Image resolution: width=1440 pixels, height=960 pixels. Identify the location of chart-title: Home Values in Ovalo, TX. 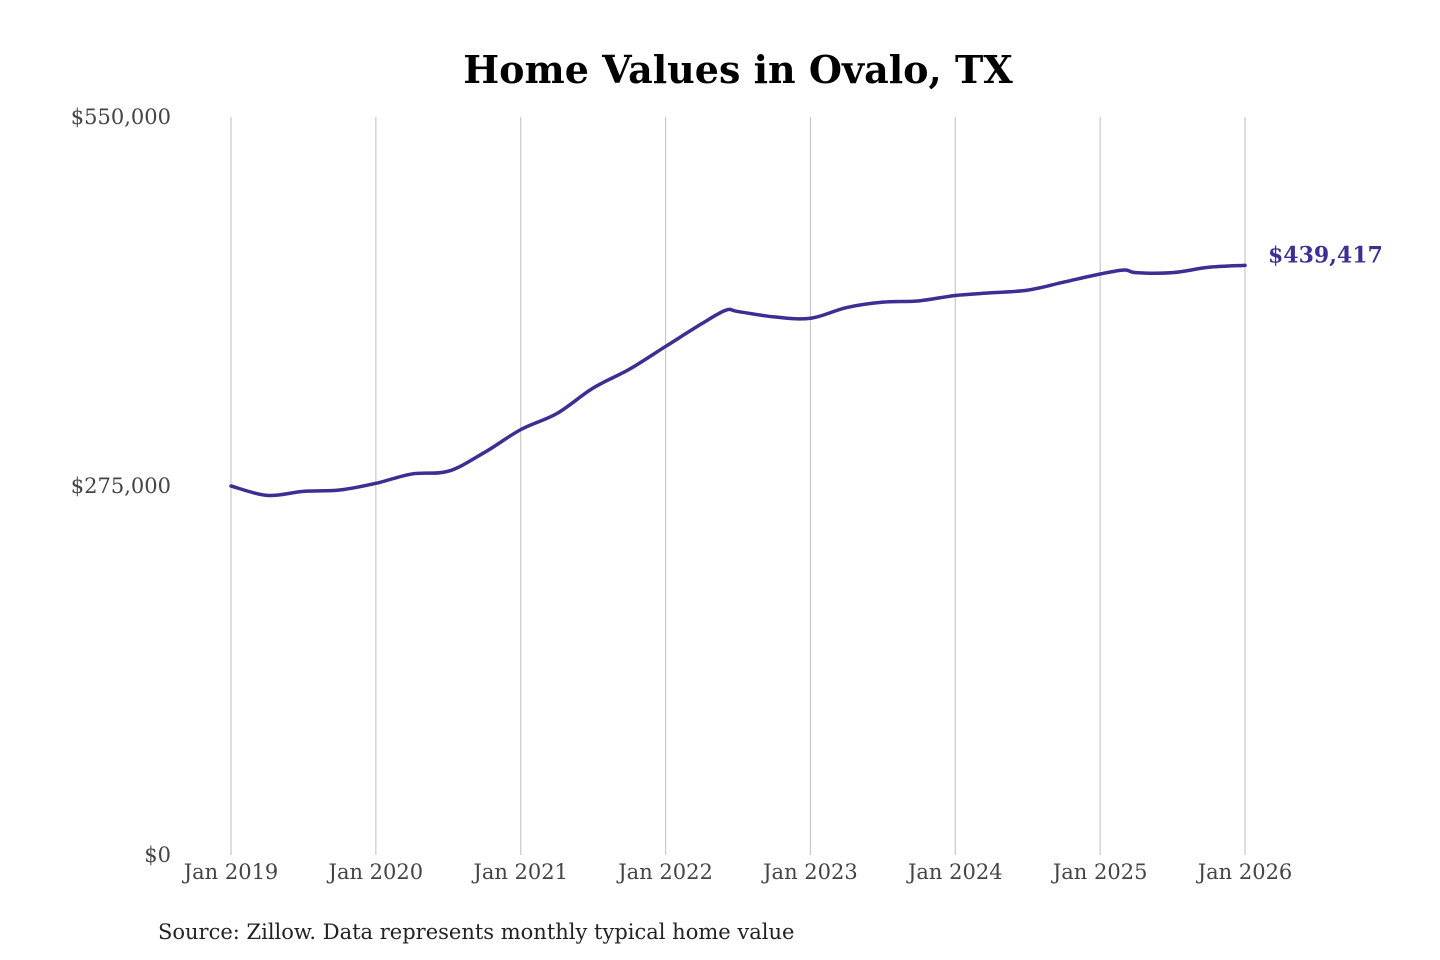
(738, 69).